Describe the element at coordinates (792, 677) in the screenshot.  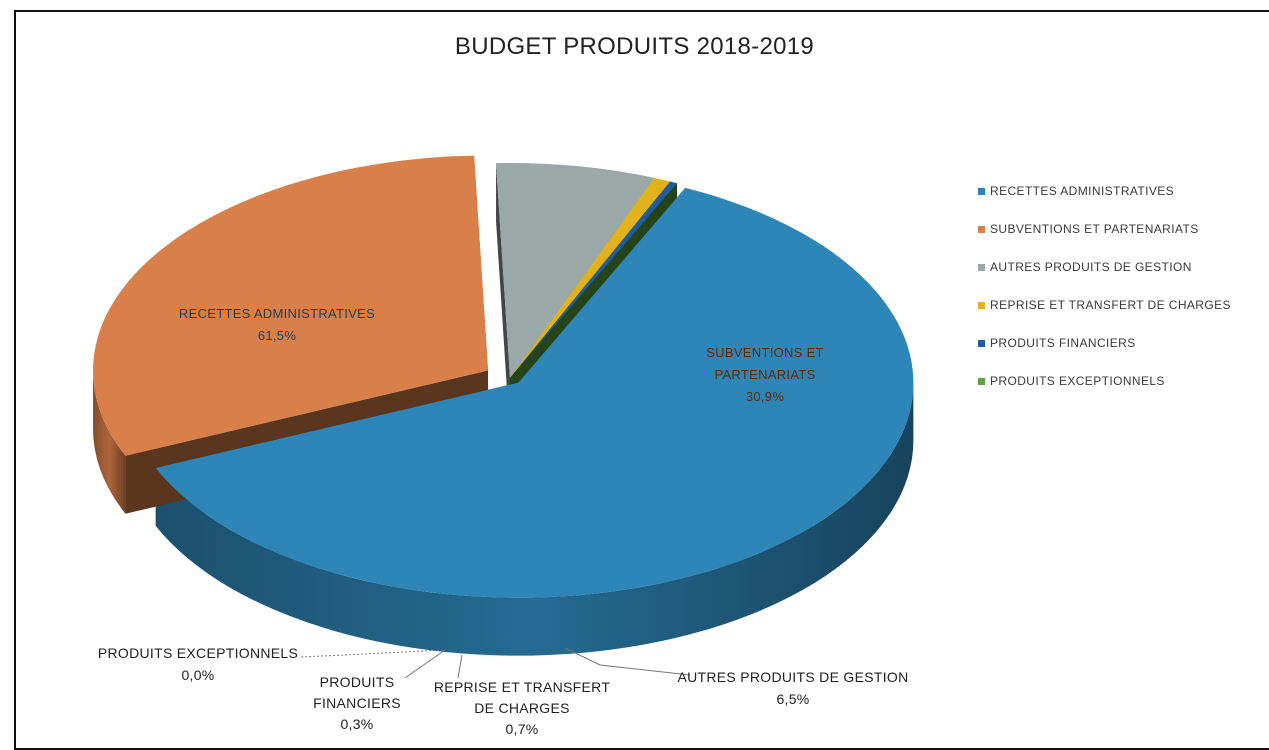
I see `autres-produits-de-gestion-data-label: AUTRES PRODUITS DE GESTION` at that location.